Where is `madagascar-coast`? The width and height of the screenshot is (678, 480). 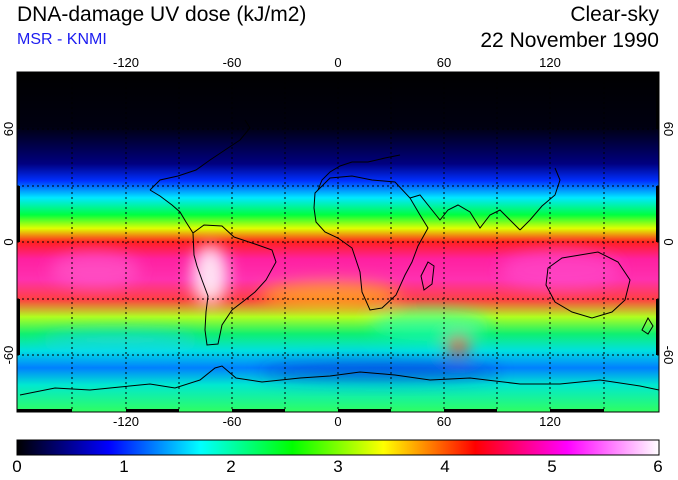 madagascar-coast is located at coordinates (427, 276).